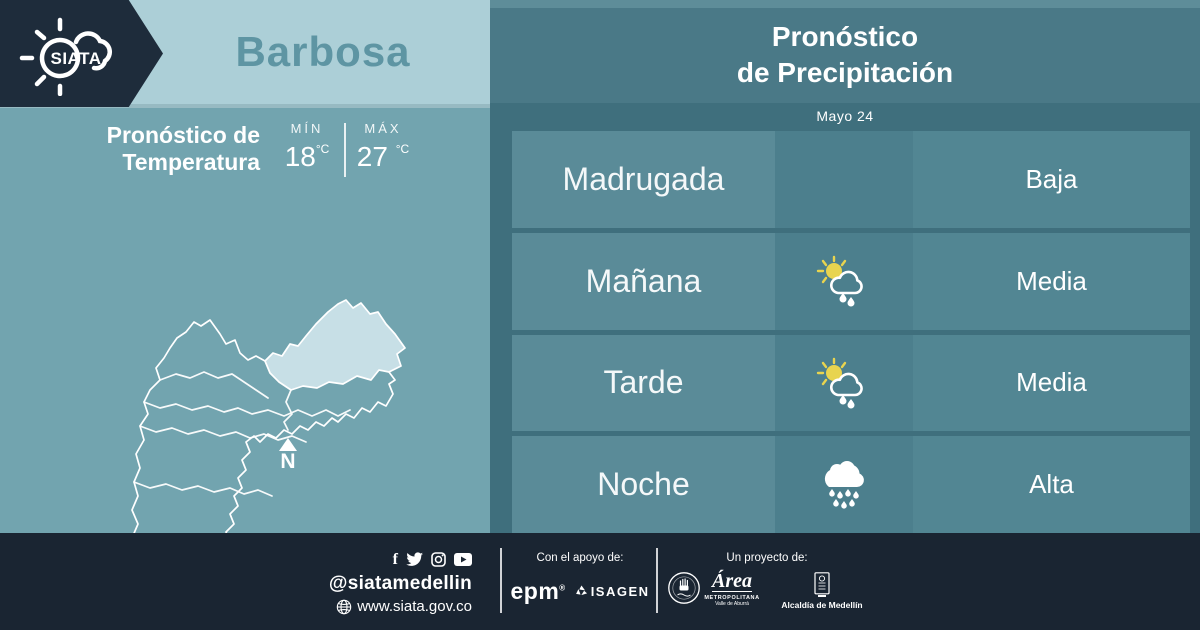 Image resolution: width=1200 pixels, height=630 pixels. What do you see at coordinates (538, 591) in the screenshot?
I see `epm-logo: epm®` at bounding box center [538, 591].